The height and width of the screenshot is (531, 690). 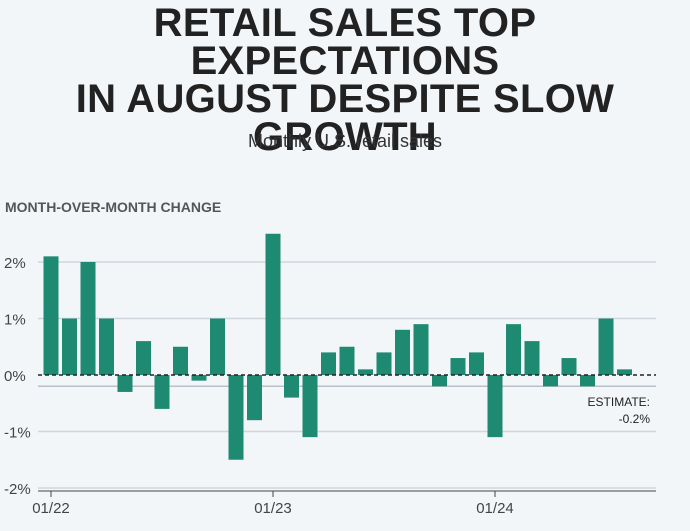 I want to click on chart-subtitle: Monthly U.S. retail sales, so click(x=345, y=141).